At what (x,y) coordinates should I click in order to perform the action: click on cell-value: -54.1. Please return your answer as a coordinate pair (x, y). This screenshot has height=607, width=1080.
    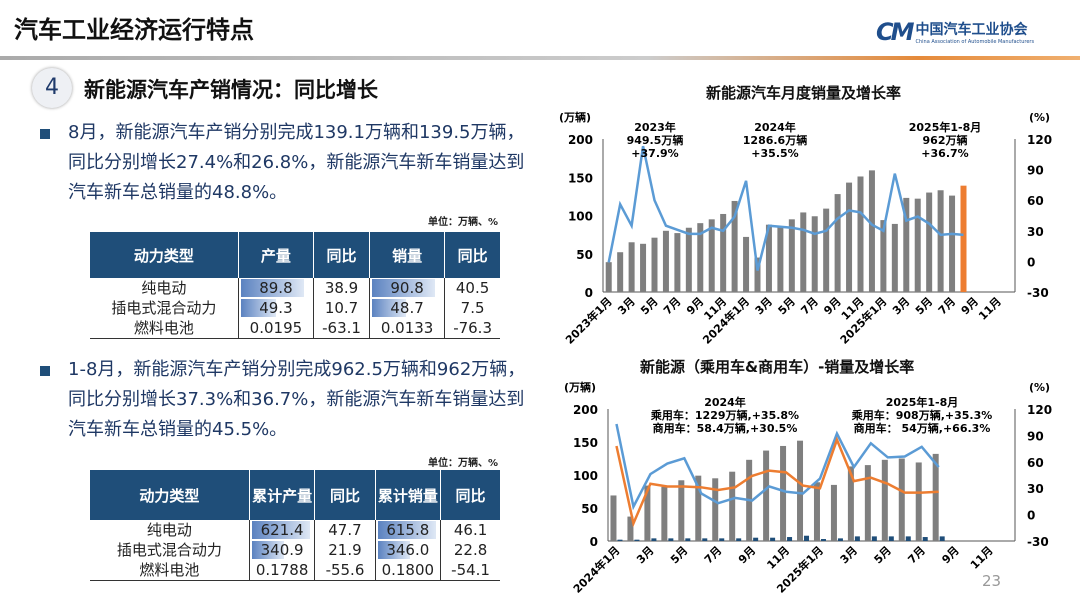
    Looking at the image, I should click on (470, 570).